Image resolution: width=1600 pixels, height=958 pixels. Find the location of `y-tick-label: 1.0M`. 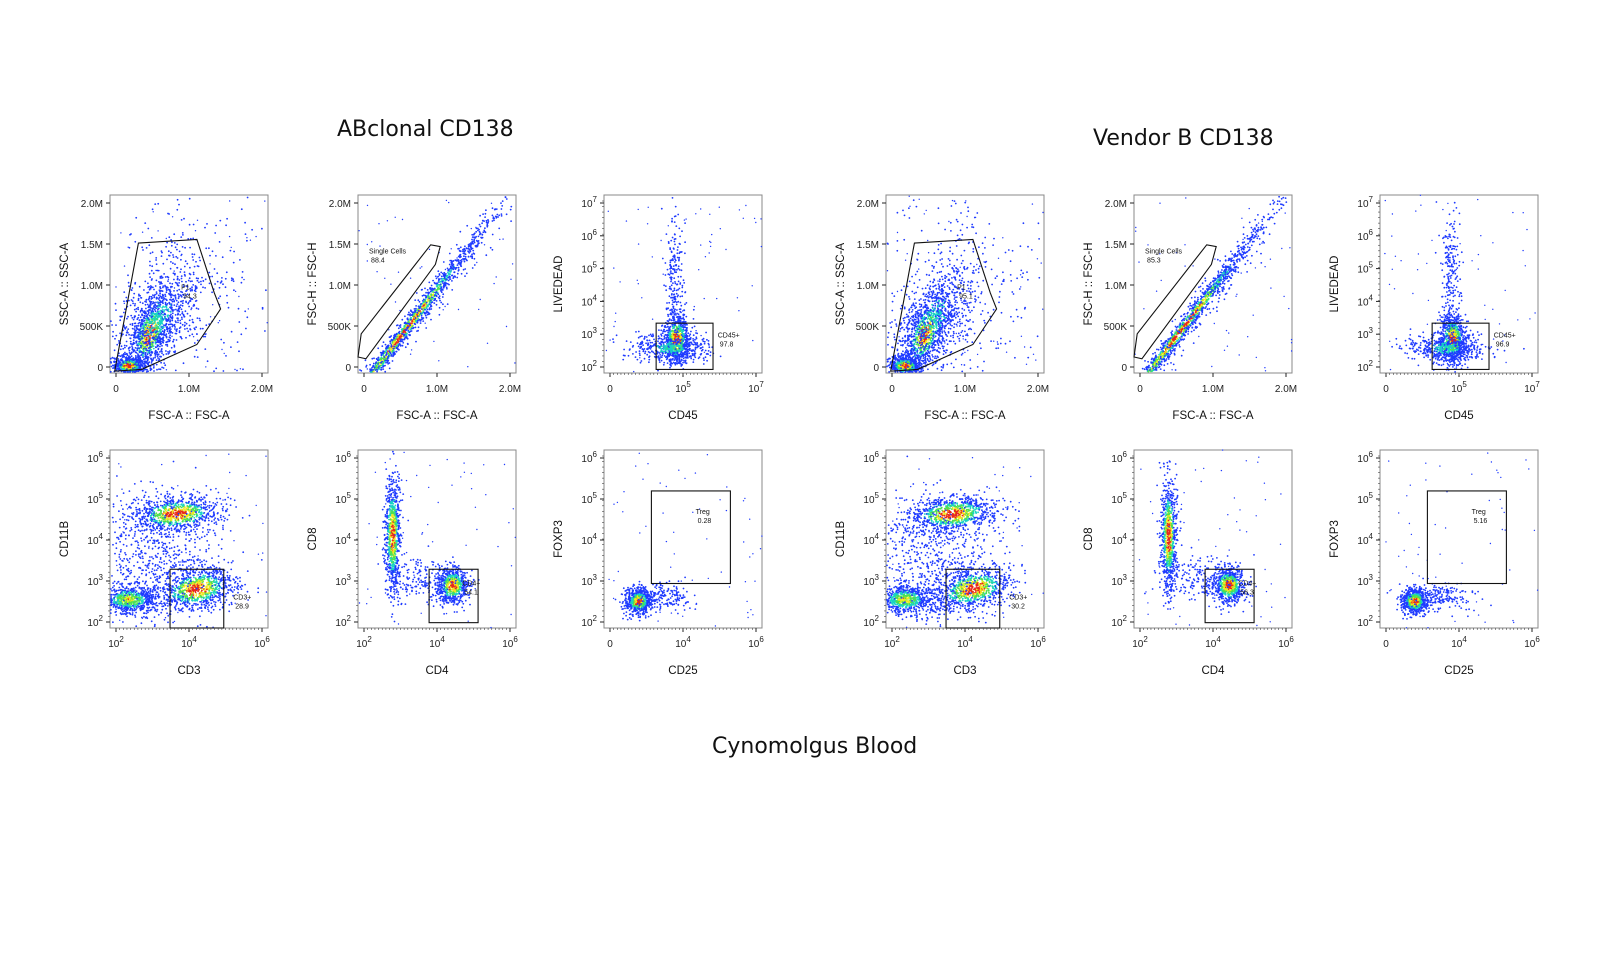

y-tick-label: 1.0M is located at coordinates (868, 286).